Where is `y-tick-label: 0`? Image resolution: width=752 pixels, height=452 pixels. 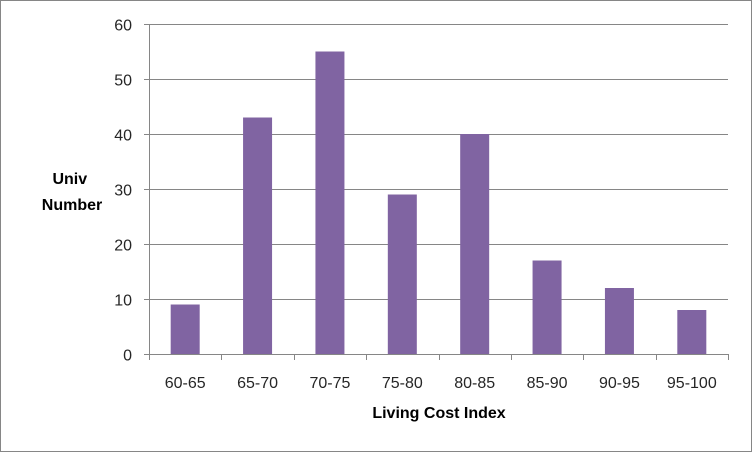 y-tick-label: 0 is located at coordinates (127, 356).